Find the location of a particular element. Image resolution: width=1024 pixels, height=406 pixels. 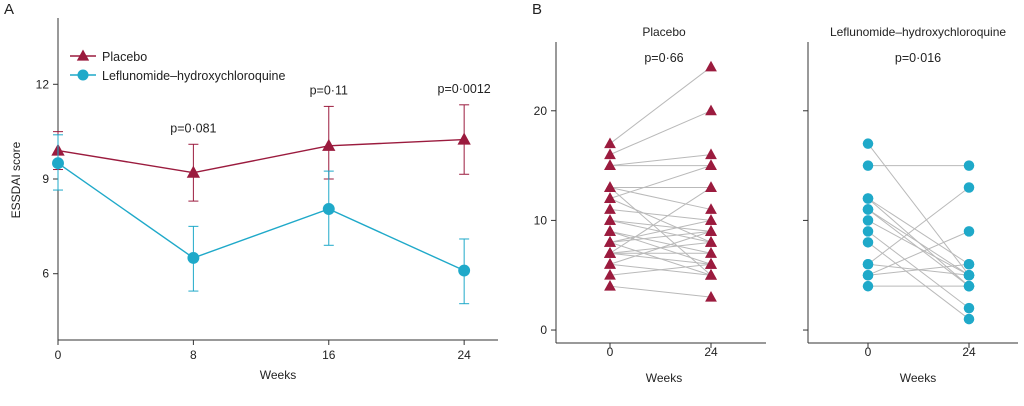

panel-letter-b: B is located at coordinates (537, 9).